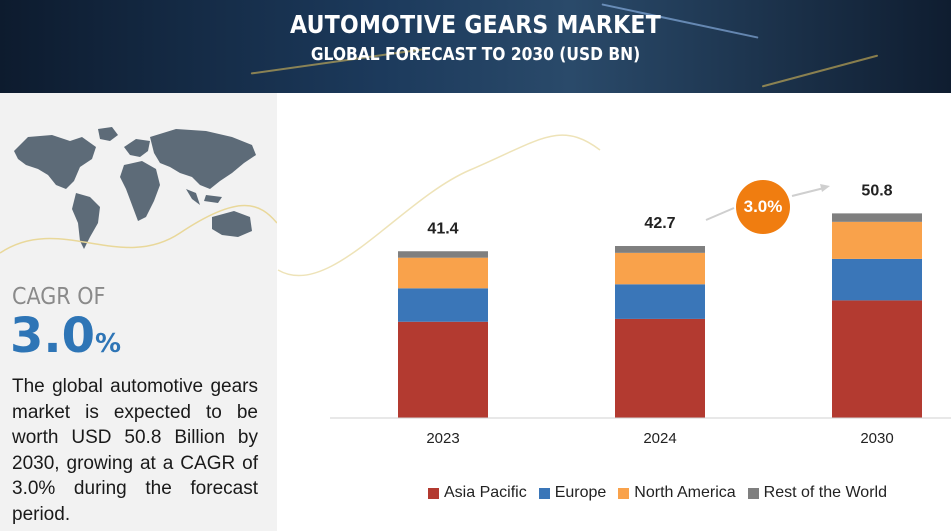 This screenshot has width=951, height=531. What do you see at coordinates (825, 492) in the screenshot?
I see `legend-label: Rest of the World` at bounding box center [825, 492].